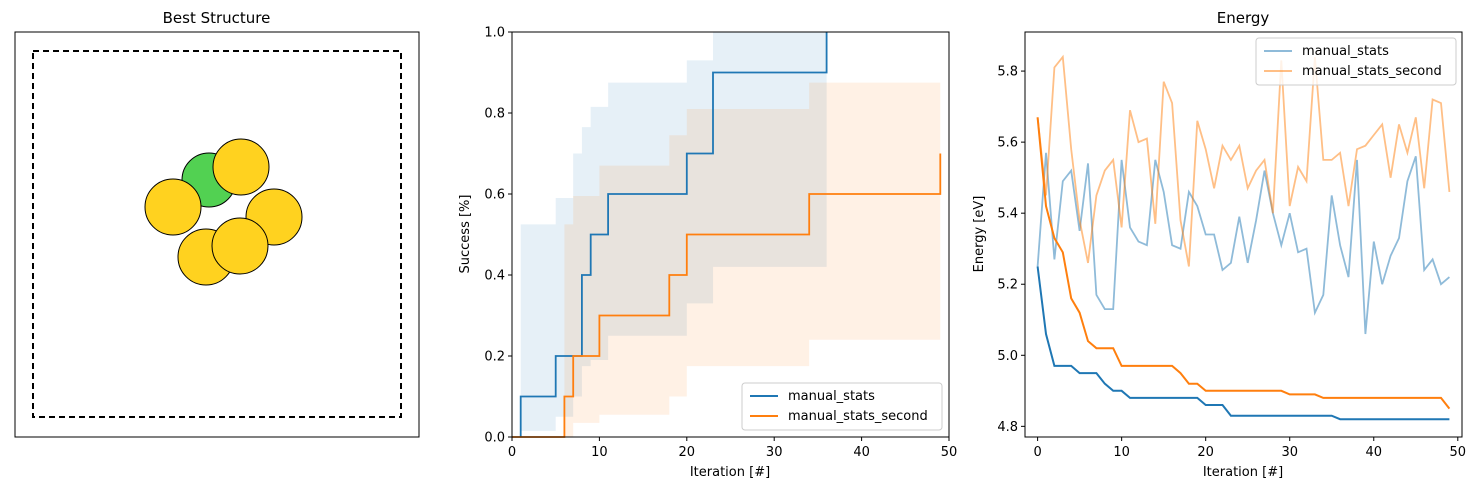  What do you see at coordinates (1007, 285) in the screenshot?
I see `energy-ytick-label: 5.2` at bounding box center [1007, 285].